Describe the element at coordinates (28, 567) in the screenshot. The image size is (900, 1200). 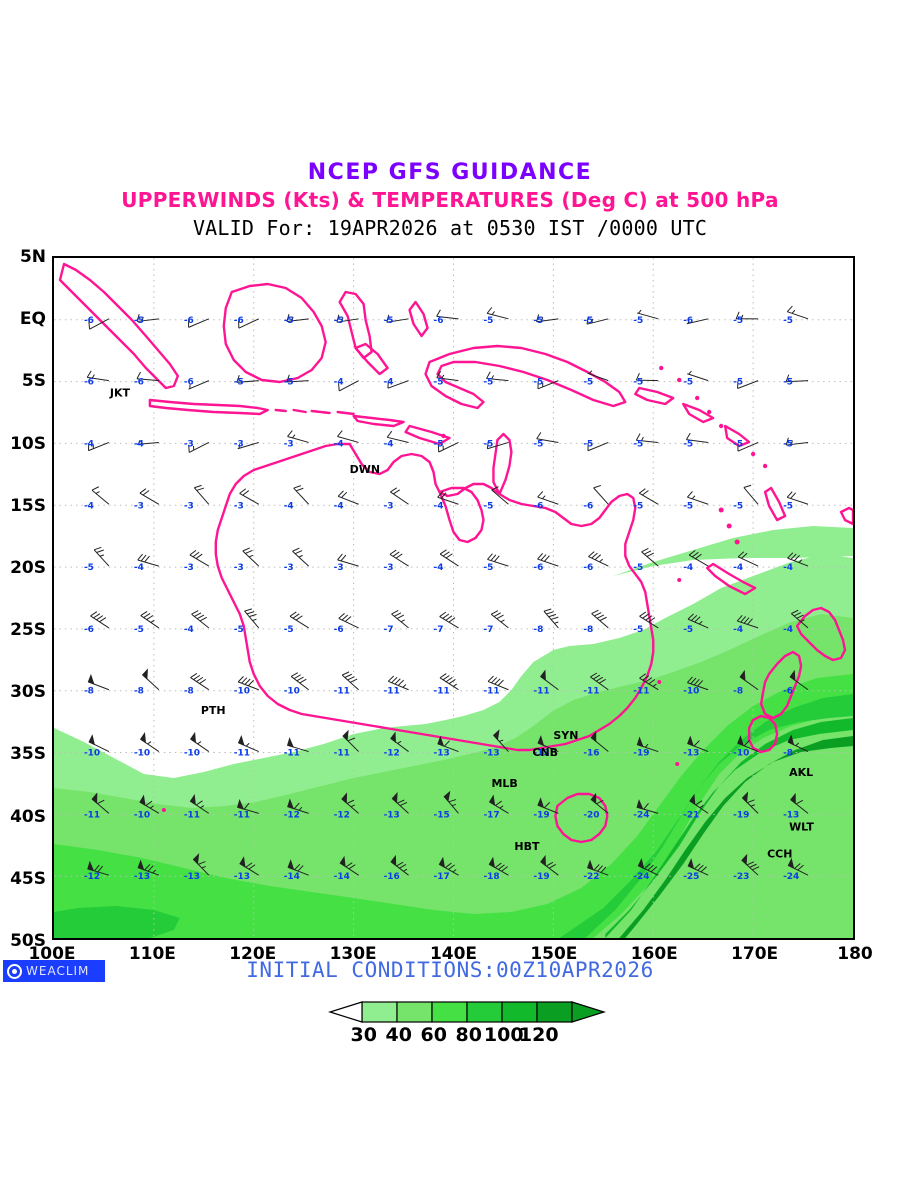
I see `y-axis-tick-20s: 20S` at that location.